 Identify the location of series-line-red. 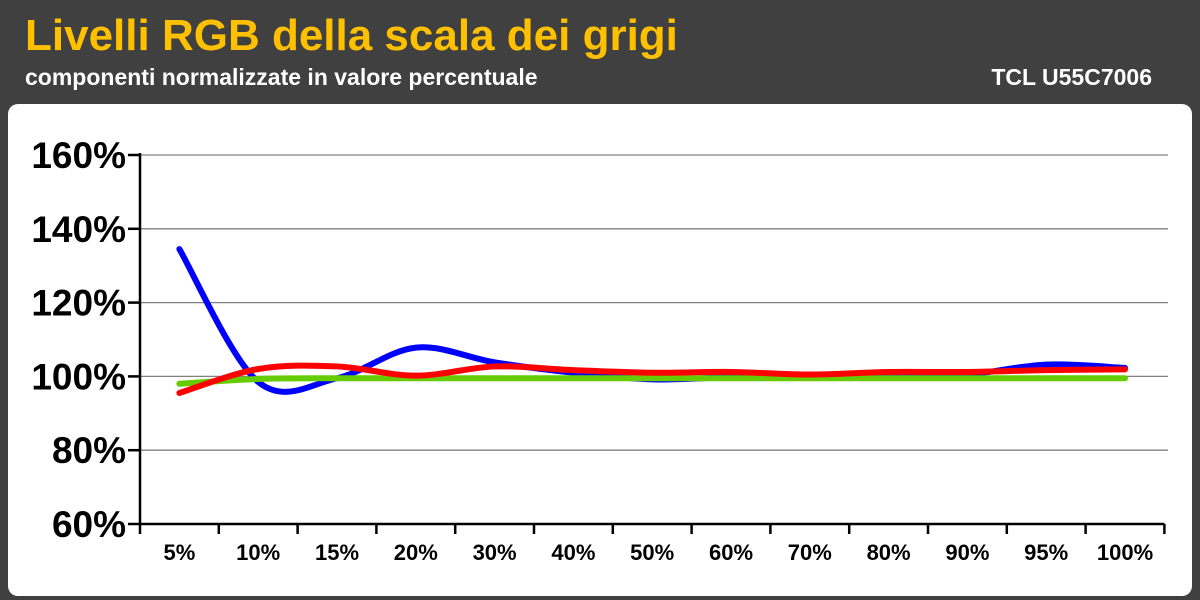
(652, 379).